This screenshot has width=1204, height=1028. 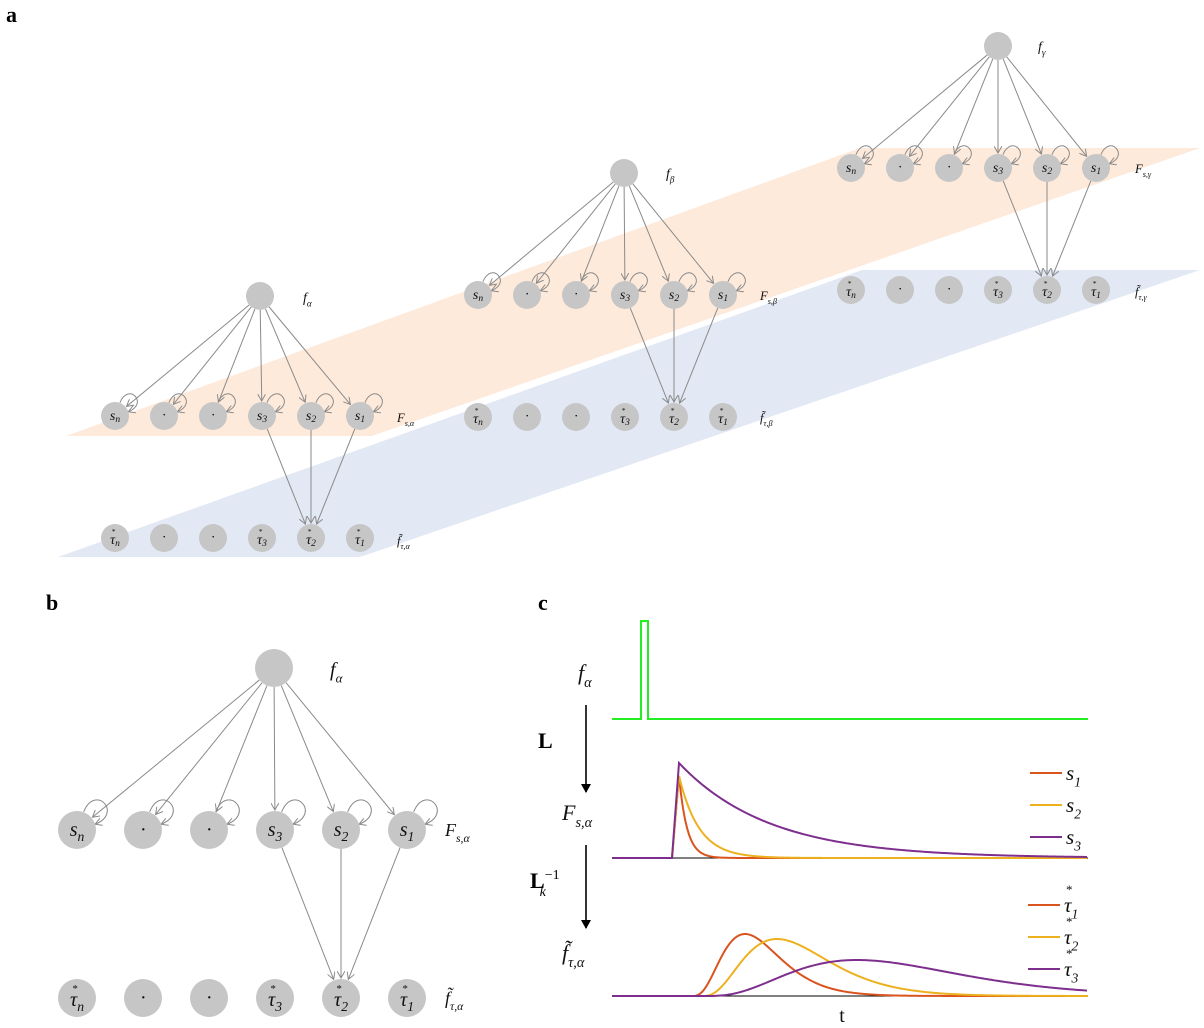 I want to click on series-tau2, so click(x=850, y=967).